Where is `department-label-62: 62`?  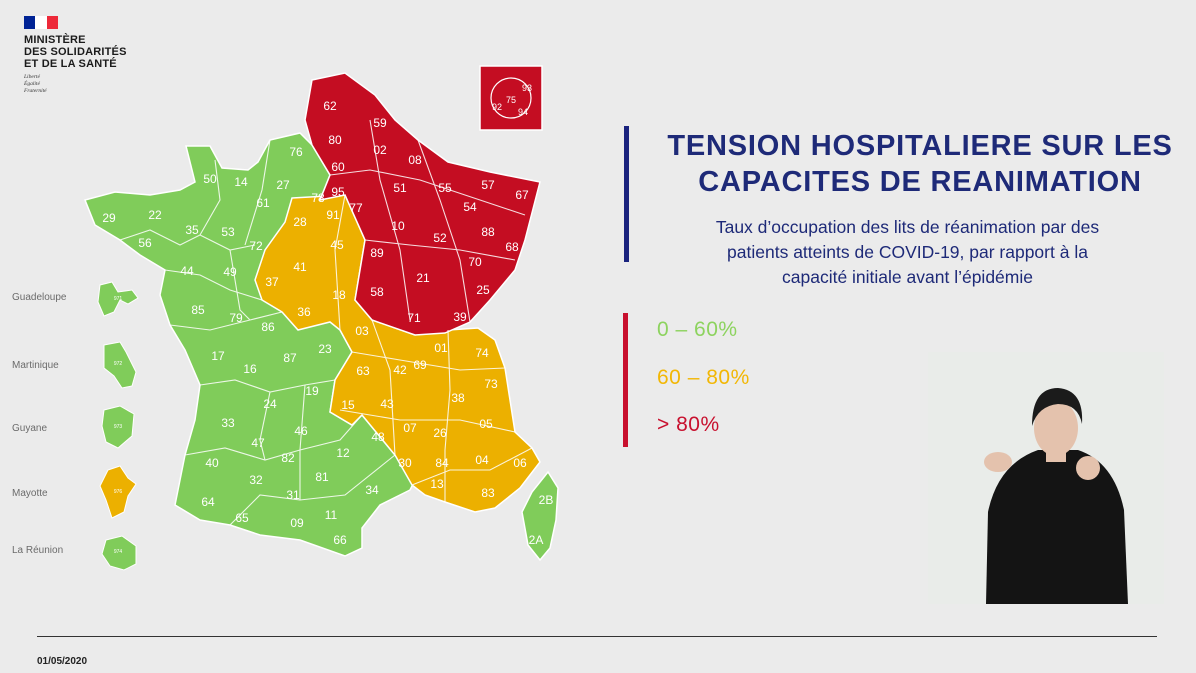
department-label-62: 62 is located at coordinates (330, 106).